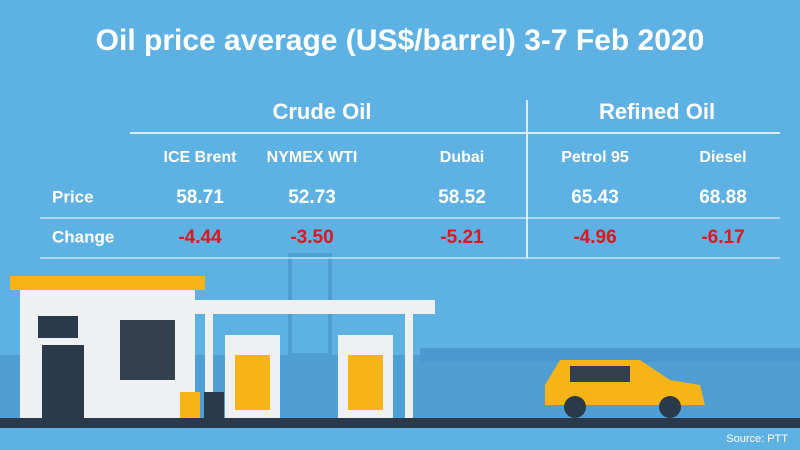 Image resolution: width=800 pixels, height=450 pixels. What do you see at coordinates (63, 381) in the screenshot?
I see `door` at bounding box center [63, 381].